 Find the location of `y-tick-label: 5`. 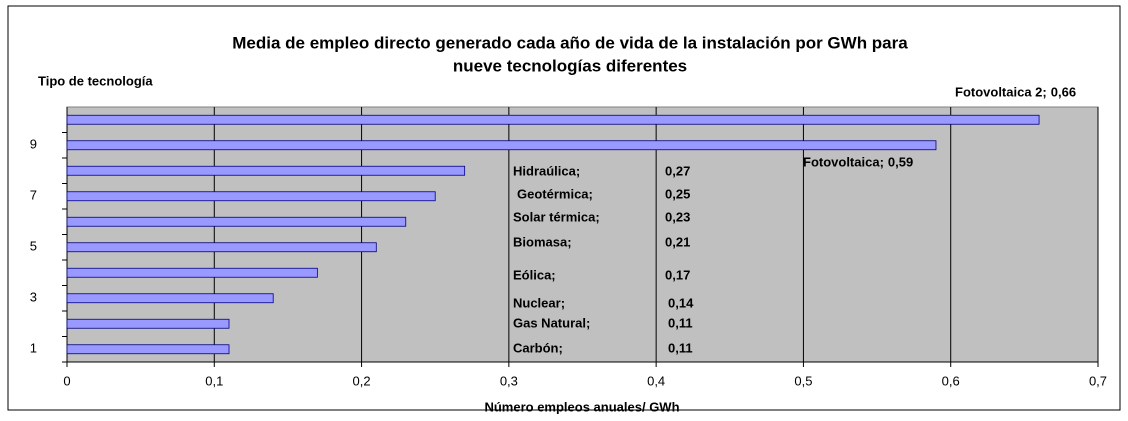

y-tick-label: 5 is located at coordinates (33, 246).